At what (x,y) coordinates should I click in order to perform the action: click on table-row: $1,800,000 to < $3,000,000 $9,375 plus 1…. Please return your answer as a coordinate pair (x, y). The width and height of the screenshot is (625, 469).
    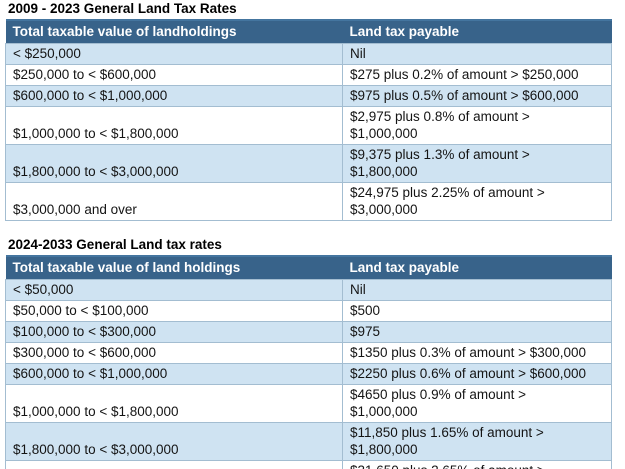
    Looking at the image, I should click on (308, 163).